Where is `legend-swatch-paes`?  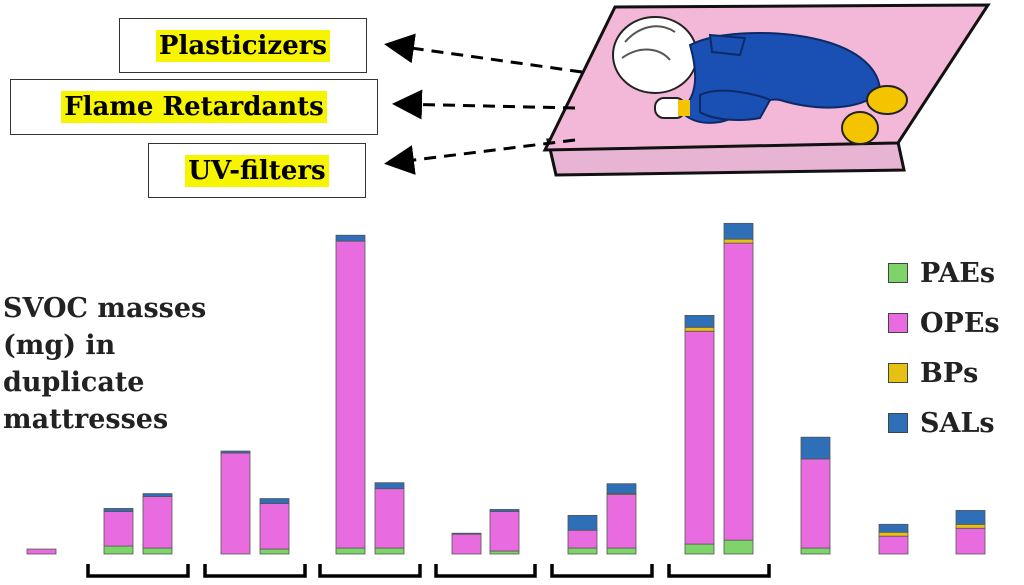 legend-swatch-paes is located at coordinates (898, 273).